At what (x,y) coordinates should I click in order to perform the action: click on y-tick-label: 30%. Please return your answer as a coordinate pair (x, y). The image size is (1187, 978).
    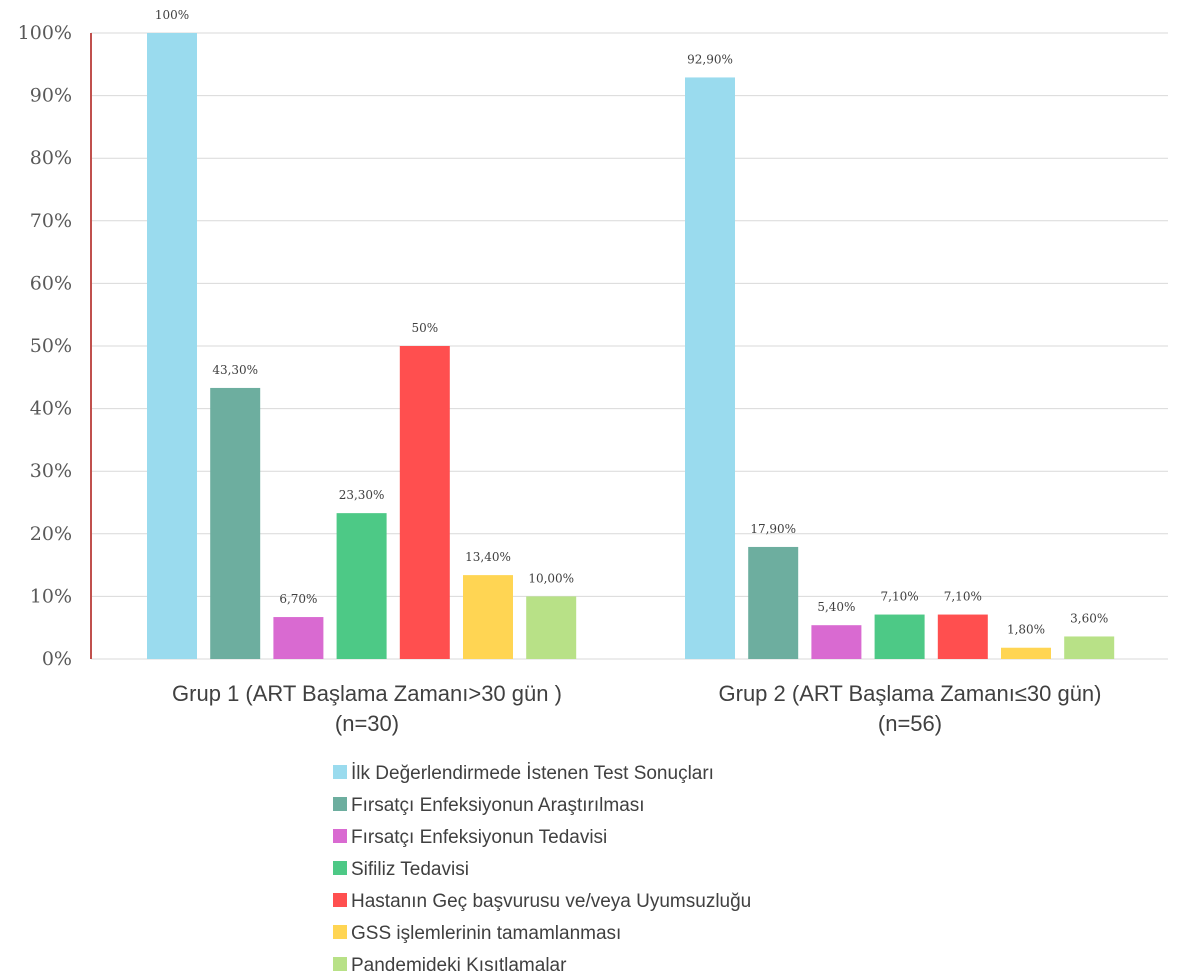
    Looking at the image, I should click on (51, 471).